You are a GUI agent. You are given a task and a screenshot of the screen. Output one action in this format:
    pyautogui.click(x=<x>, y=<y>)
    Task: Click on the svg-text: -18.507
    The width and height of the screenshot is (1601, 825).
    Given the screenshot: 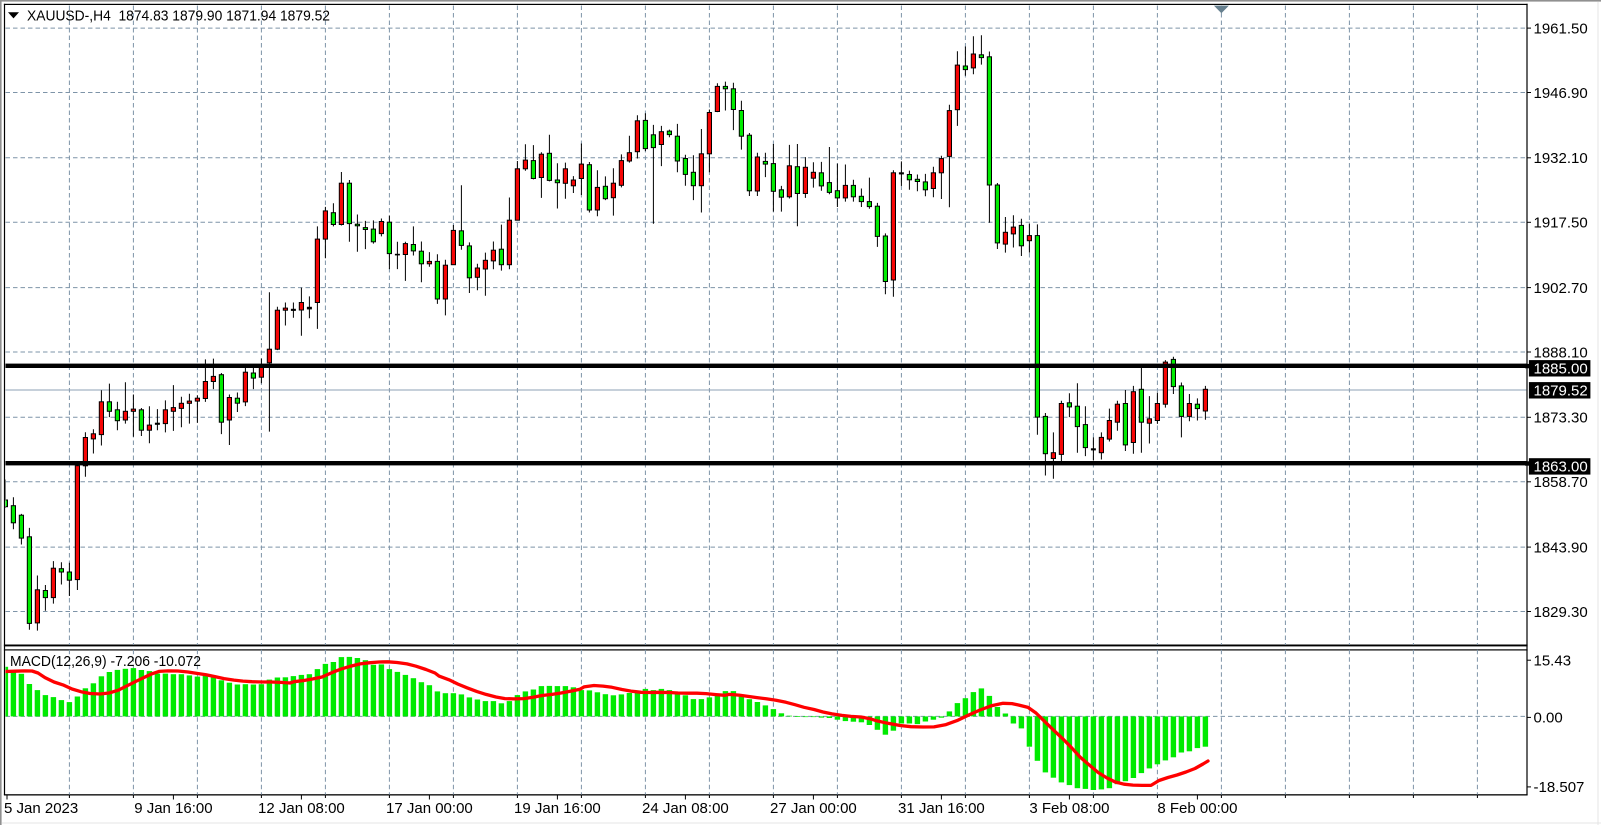 What is the action you would take?
    pyautogui.click(x=1559, y=787)
    